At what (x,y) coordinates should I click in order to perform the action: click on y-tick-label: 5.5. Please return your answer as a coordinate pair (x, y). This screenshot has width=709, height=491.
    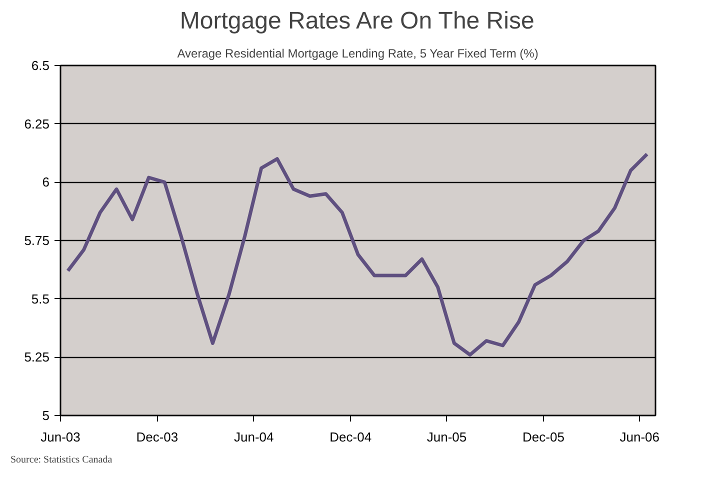
    Looking at the image, I should click on (40, 298).